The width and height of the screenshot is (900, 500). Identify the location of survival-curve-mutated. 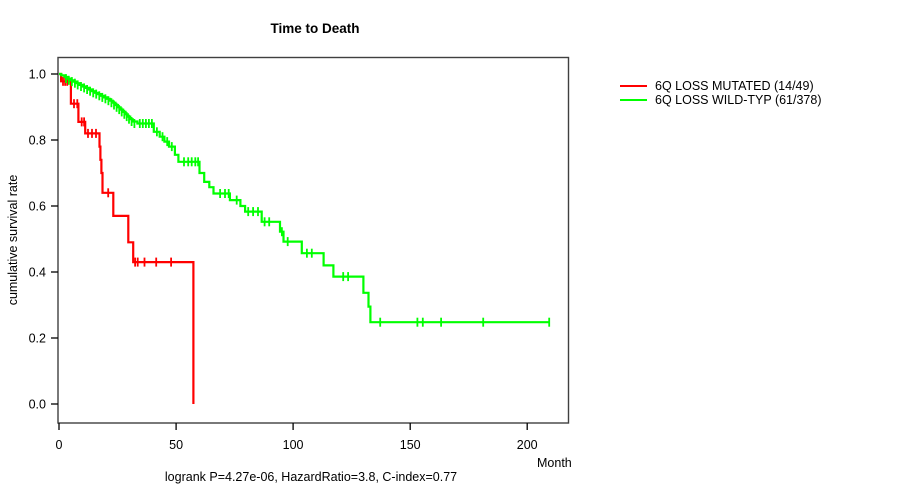
(127, 238).